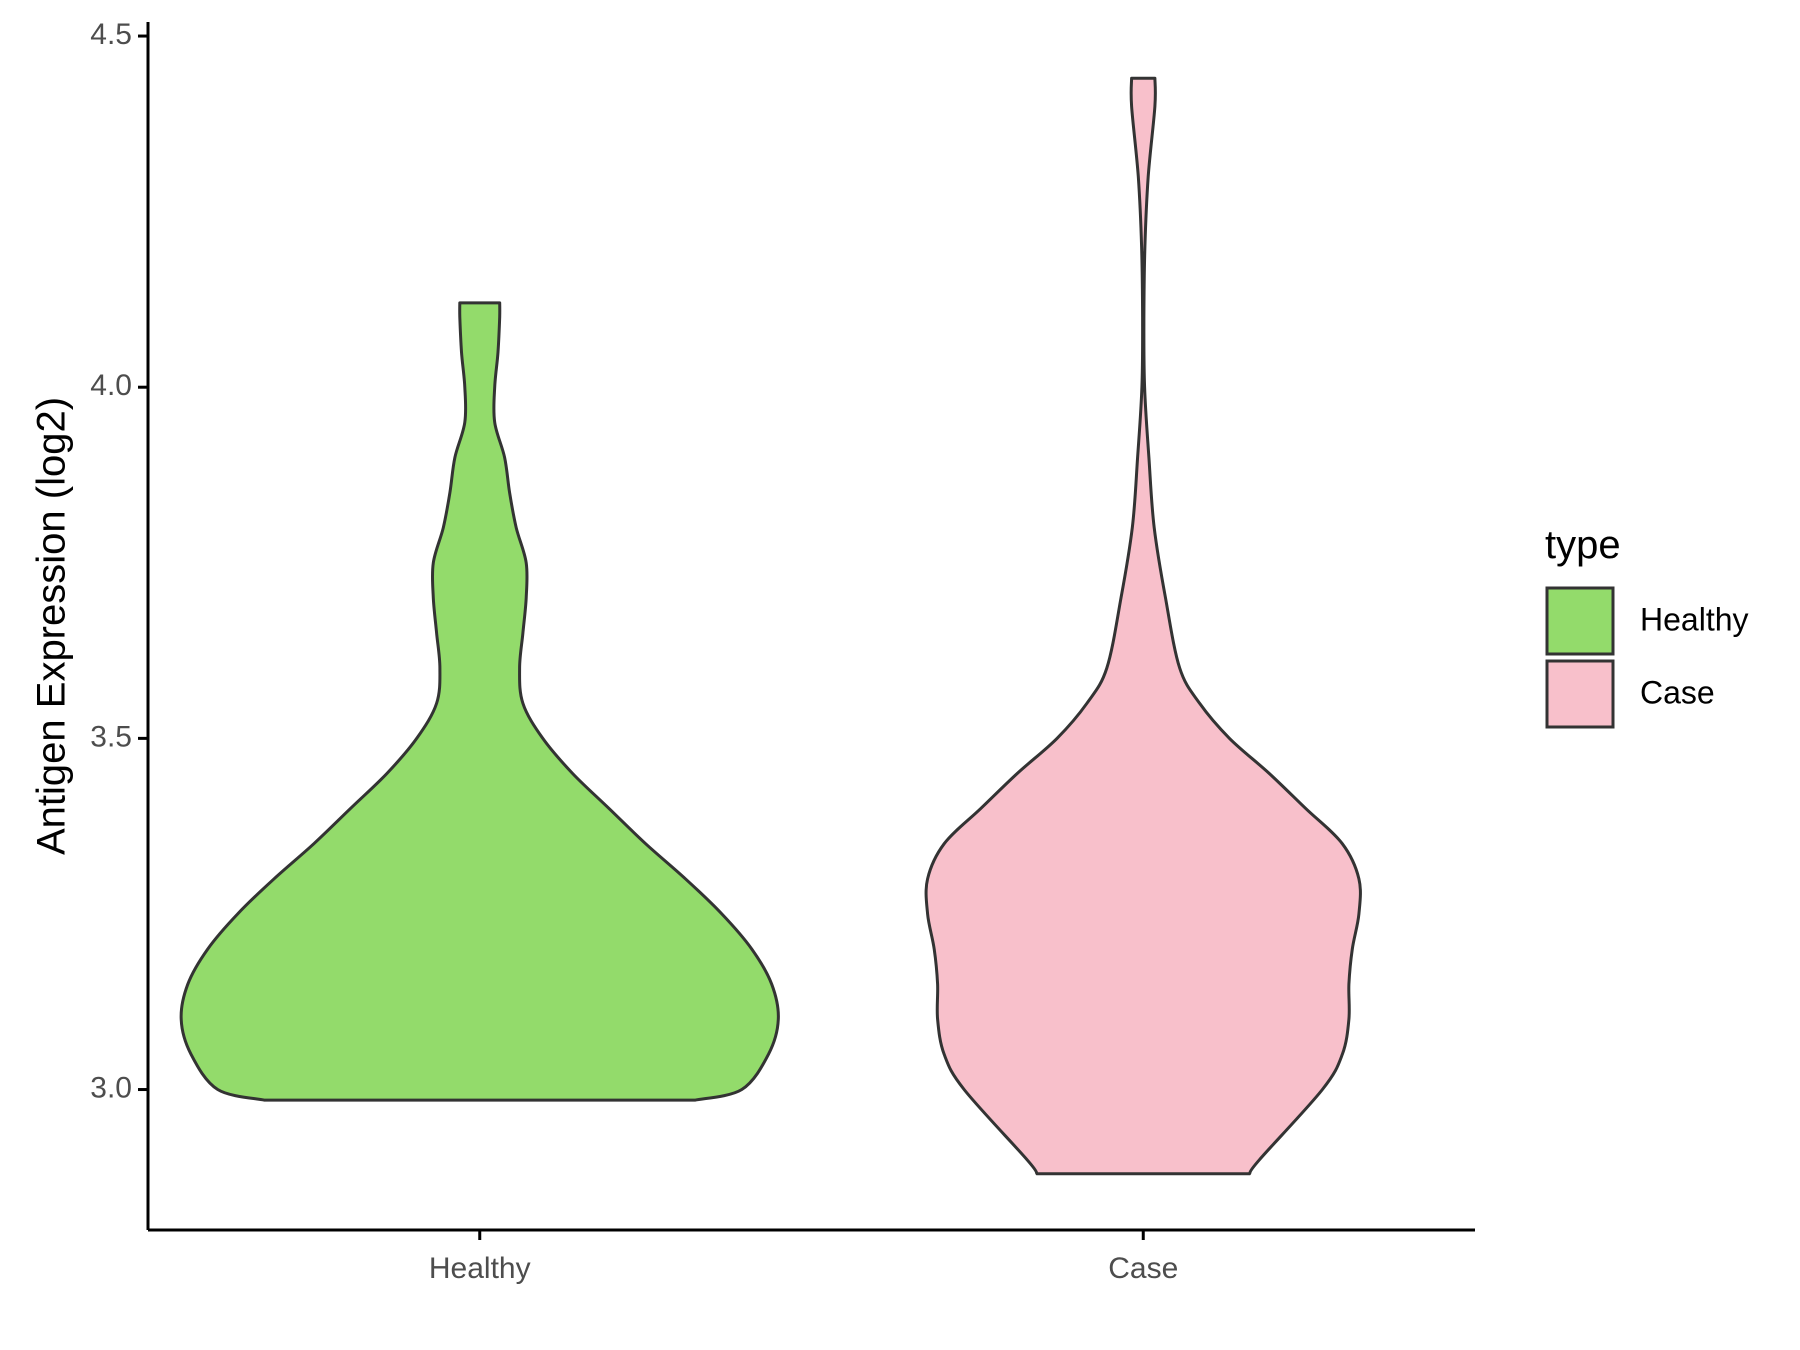 Image resolution: width=1800 pixels, height=1350 pixels. What do you see at coordinates (1677, 692) in the screenshot?
I see `legend-label-case: Case` at bounding box center [1677, 692].